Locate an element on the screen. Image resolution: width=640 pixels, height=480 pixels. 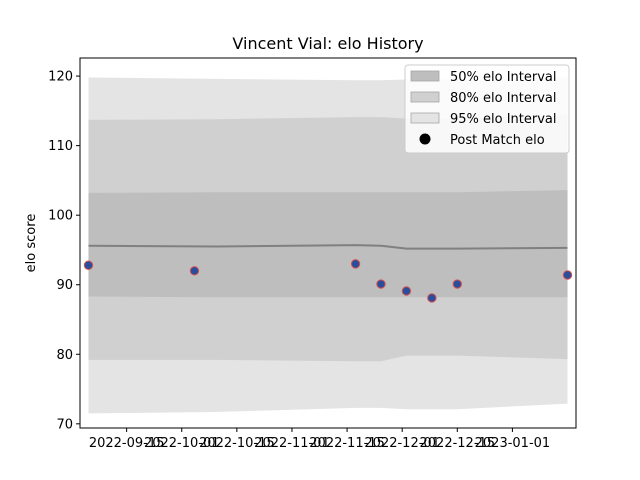
y-tick-label: 70 is located at coordinates (64, 424).